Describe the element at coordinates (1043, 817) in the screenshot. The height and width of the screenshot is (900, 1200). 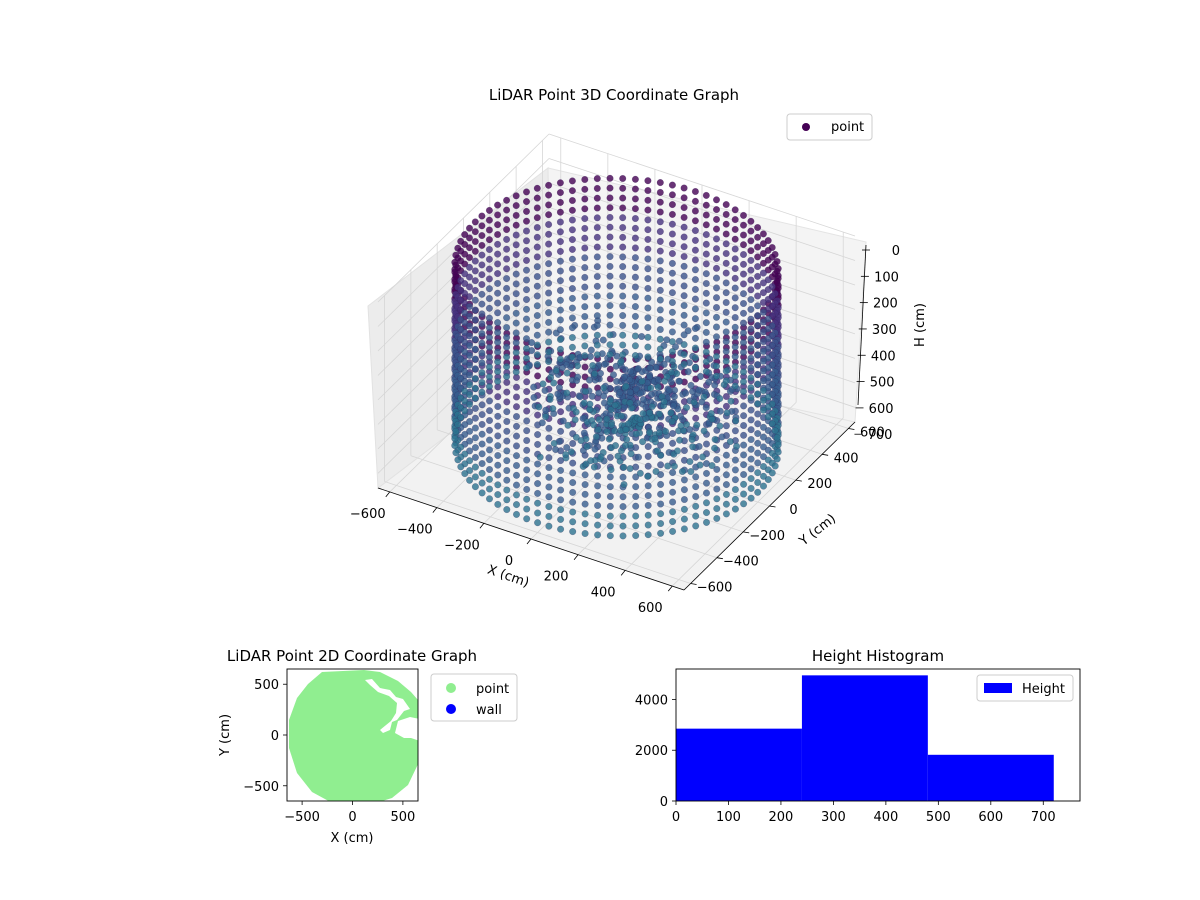
I see `x-tick-label-hist: 700` at that location.